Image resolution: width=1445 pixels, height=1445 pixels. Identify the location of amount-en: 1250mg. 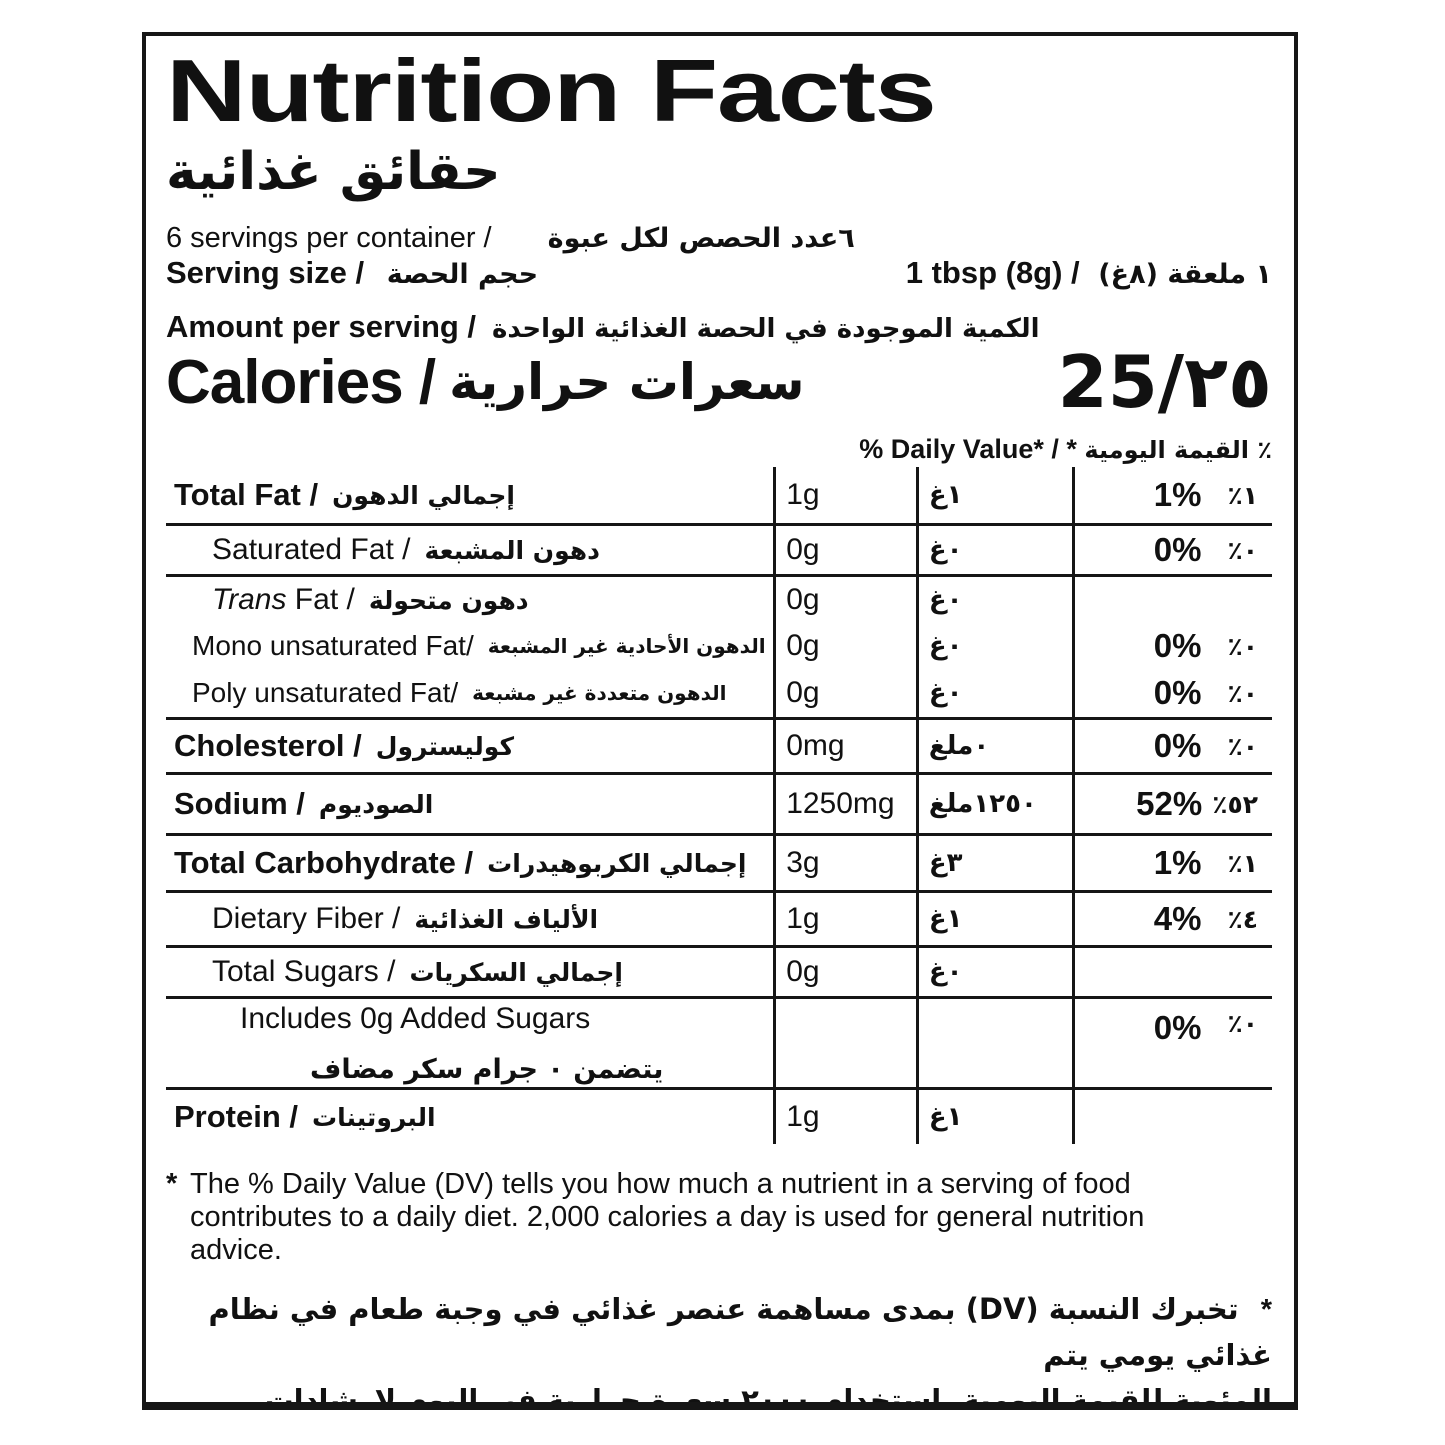
(844, 804).